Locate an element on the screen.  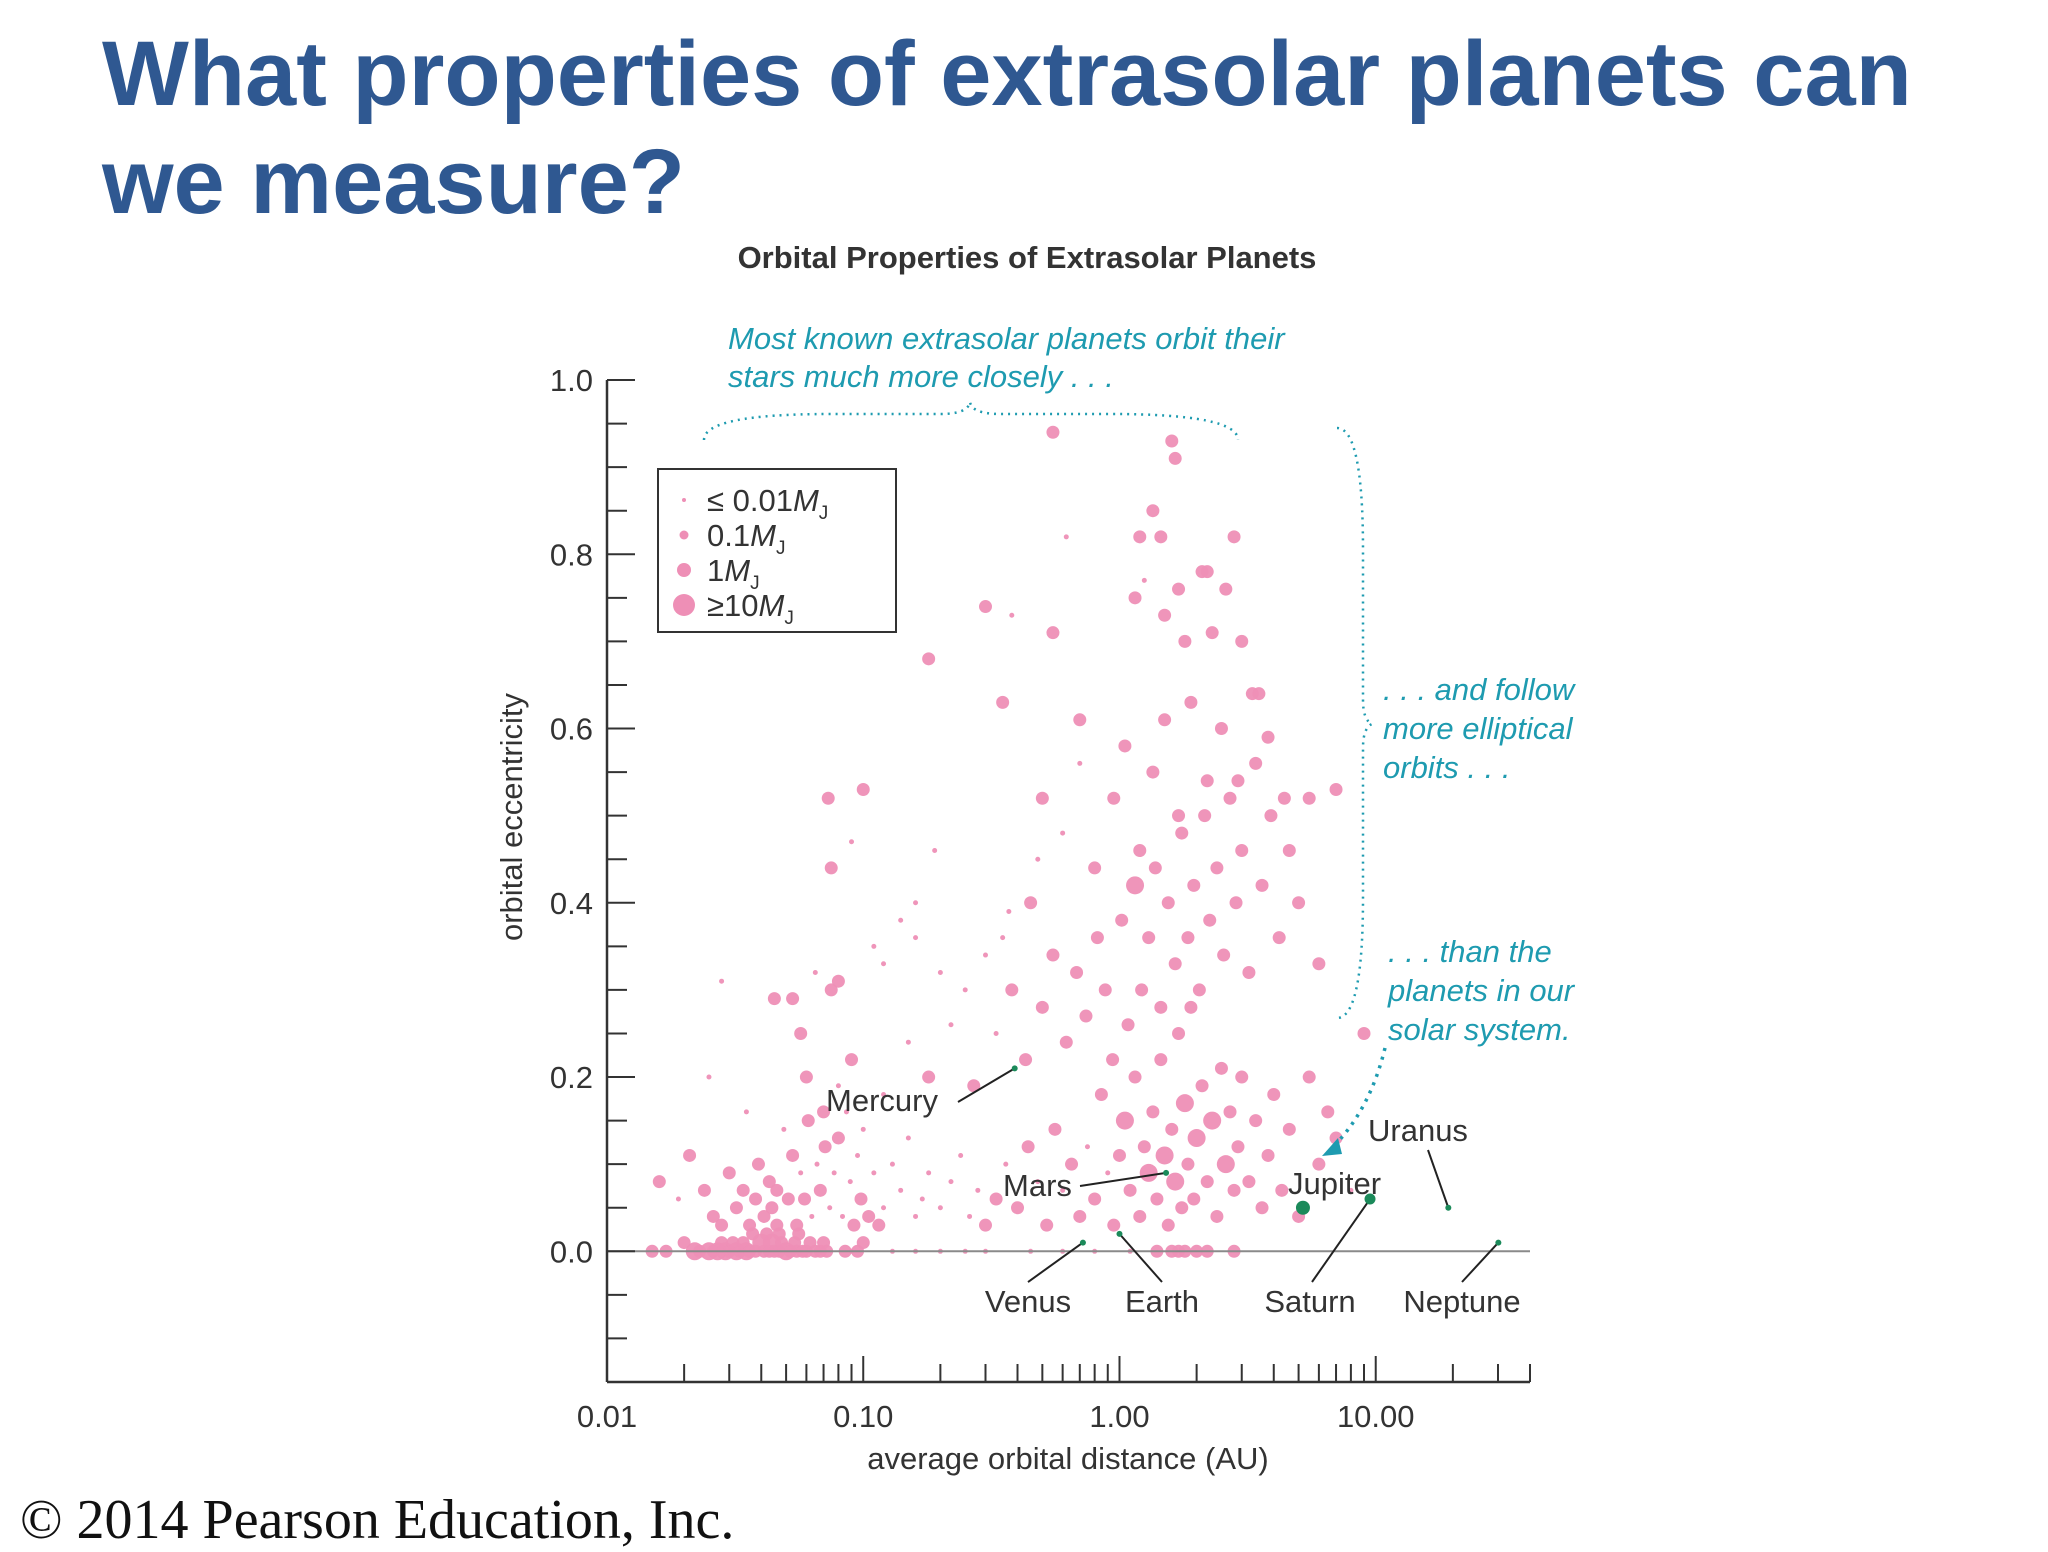
y-tick-label: 0.2 is located at coordinates (571, 1077).